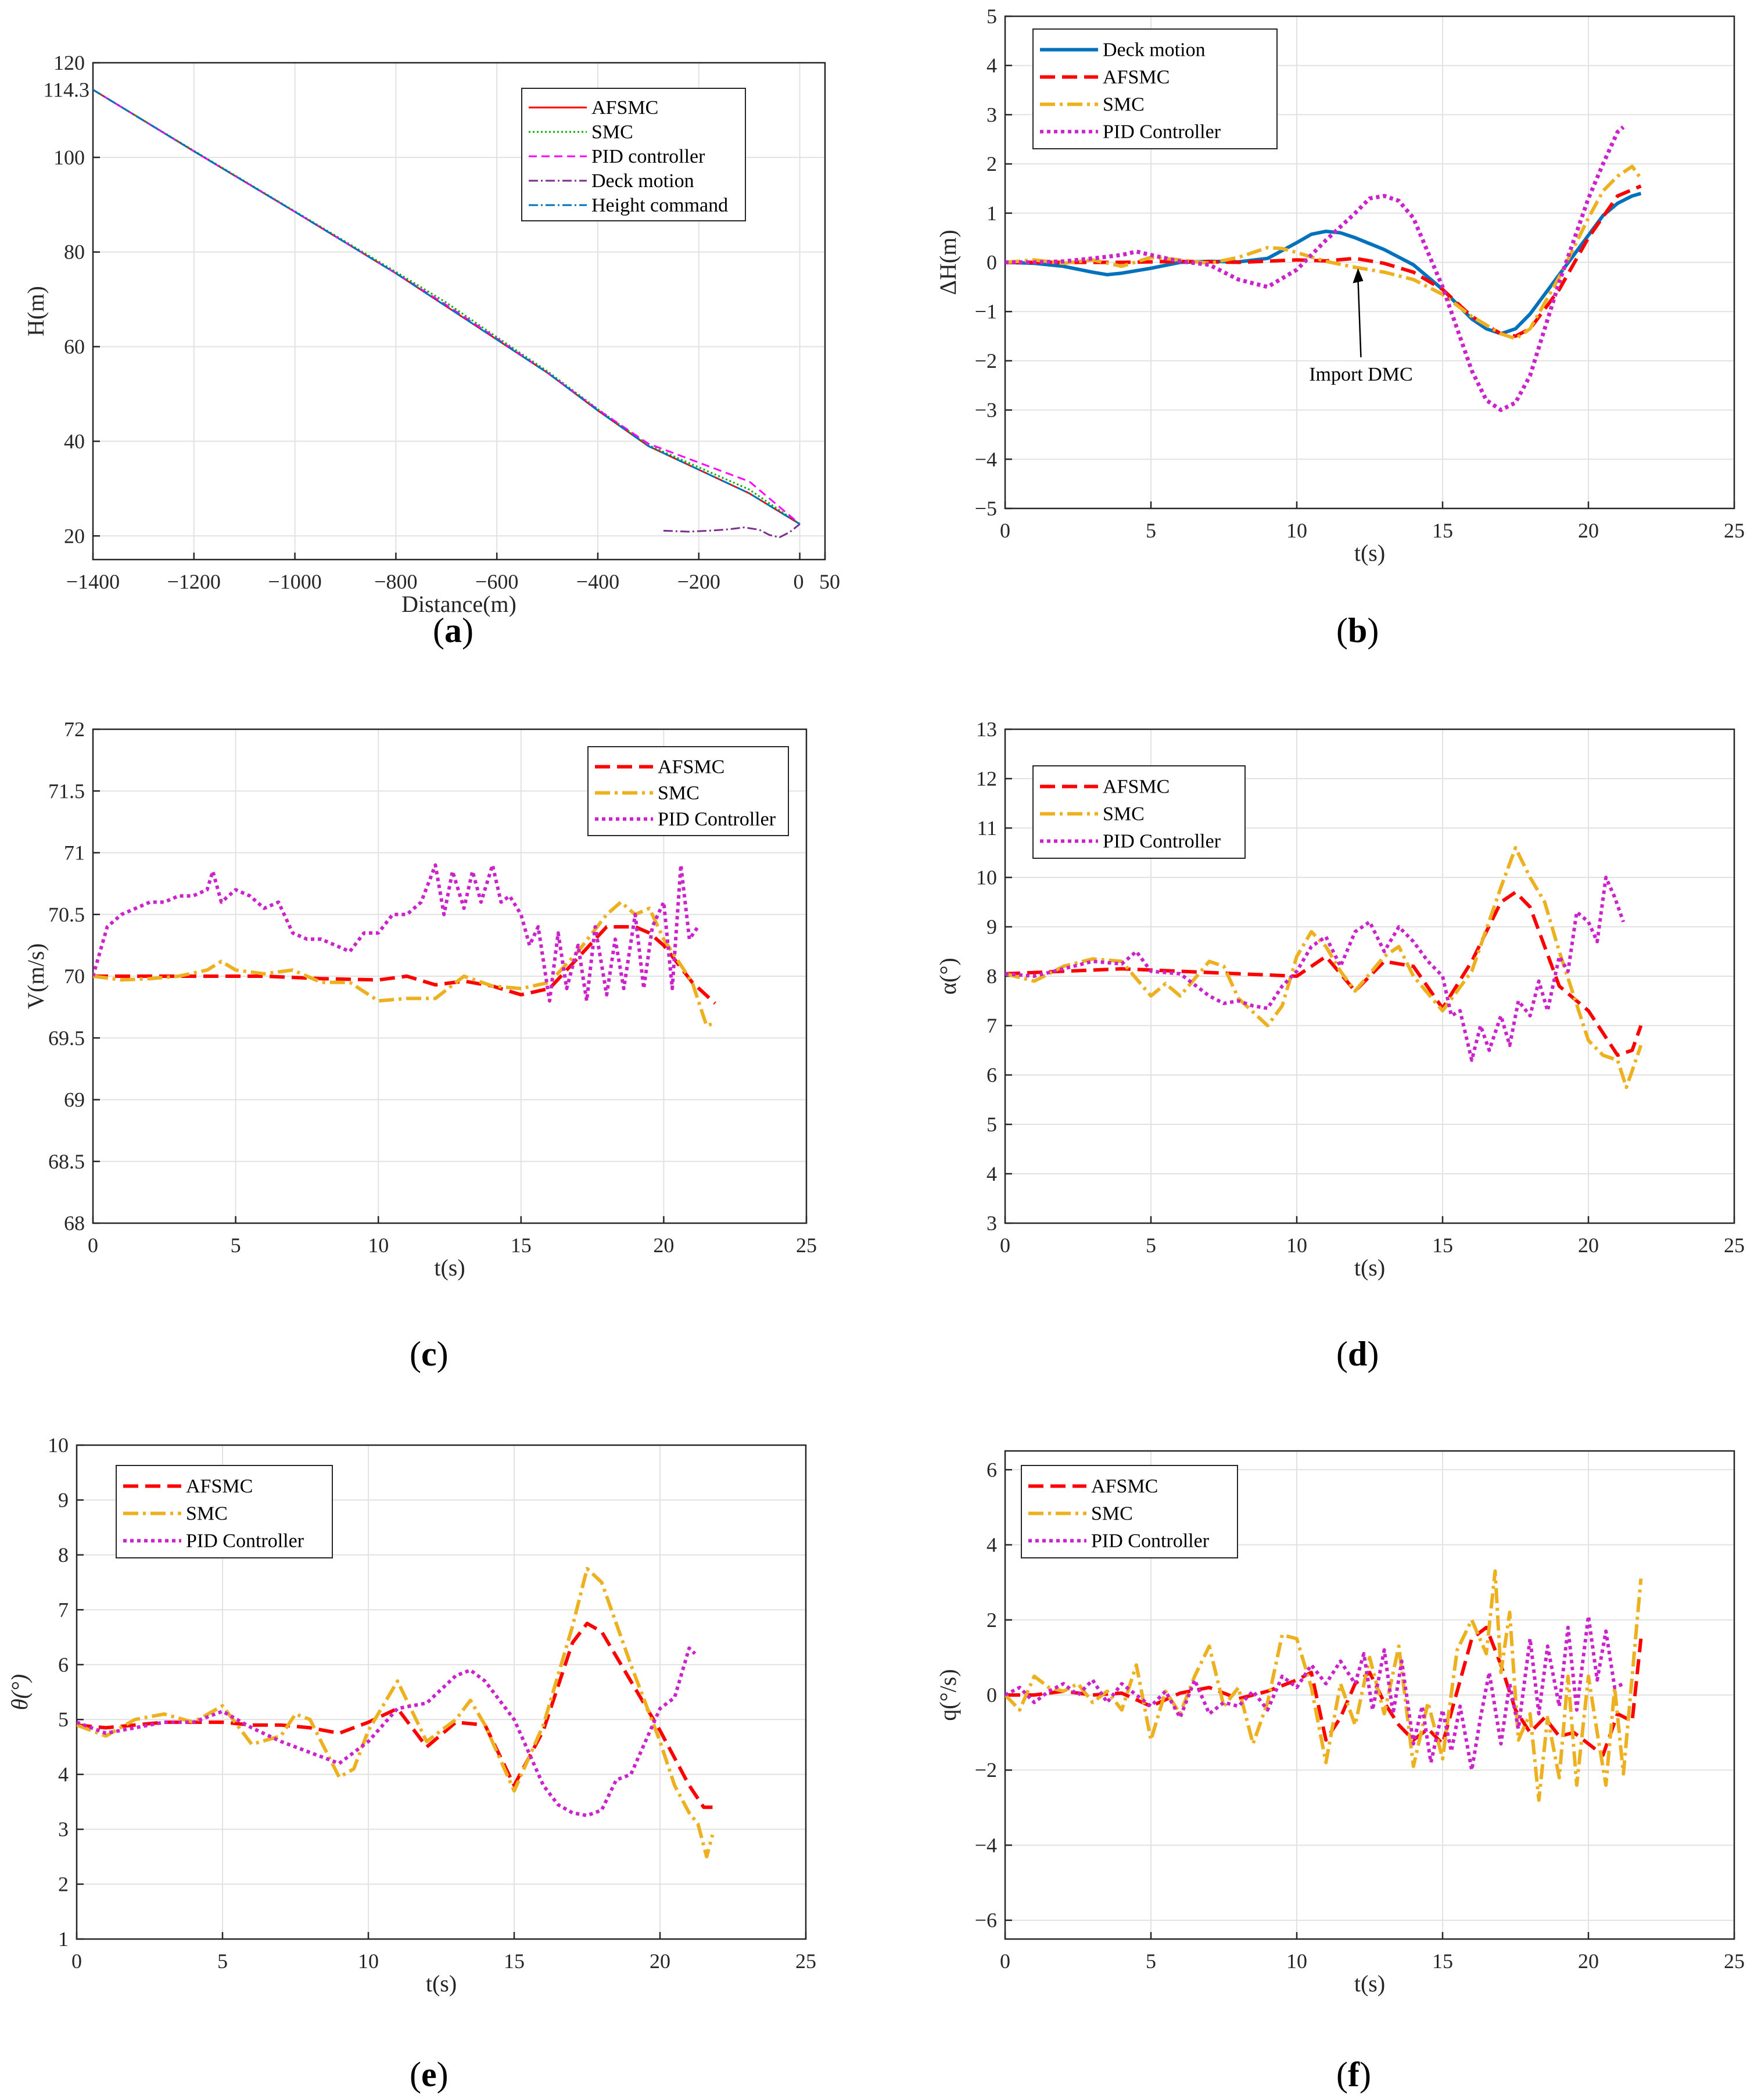 This screenshot has height=2100, width=1754. I want to click on panel-label-letter: a, so click(453, 630).